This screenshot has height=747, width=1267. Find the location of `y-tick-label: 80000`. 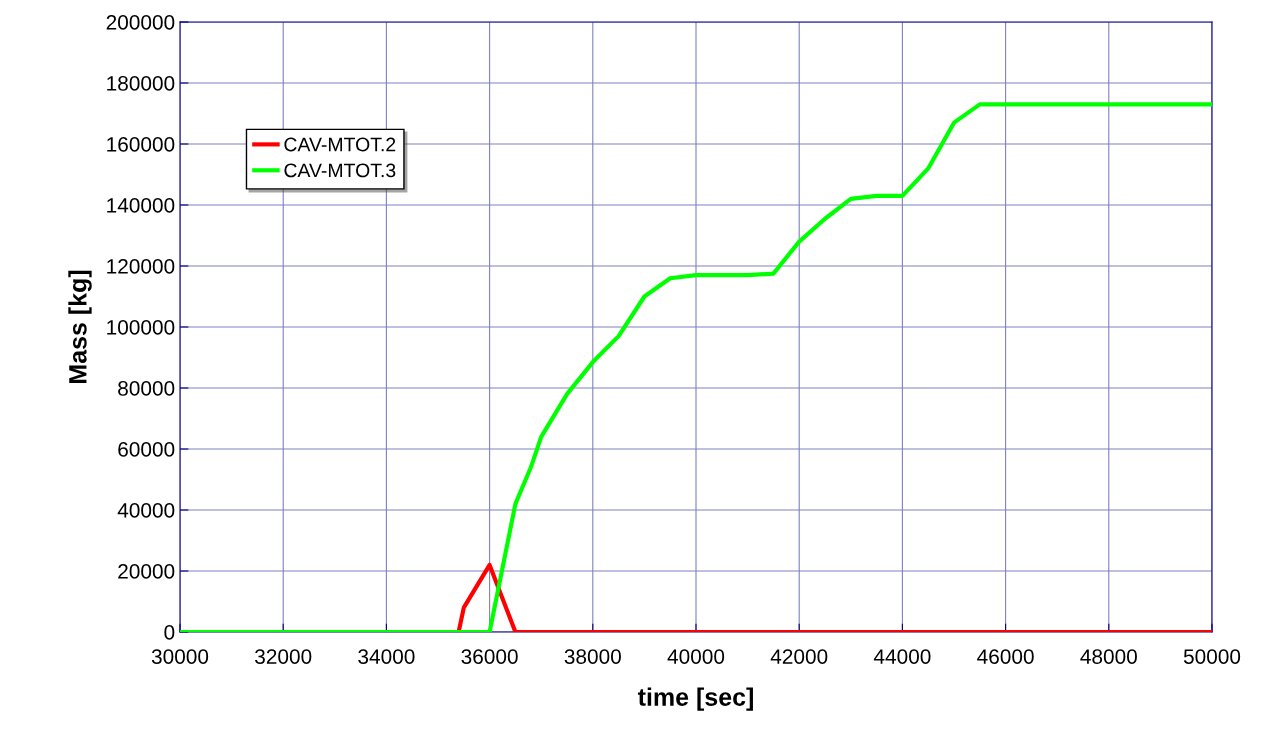

y-tick-label: 80000 is located at coordinates (146, 388).